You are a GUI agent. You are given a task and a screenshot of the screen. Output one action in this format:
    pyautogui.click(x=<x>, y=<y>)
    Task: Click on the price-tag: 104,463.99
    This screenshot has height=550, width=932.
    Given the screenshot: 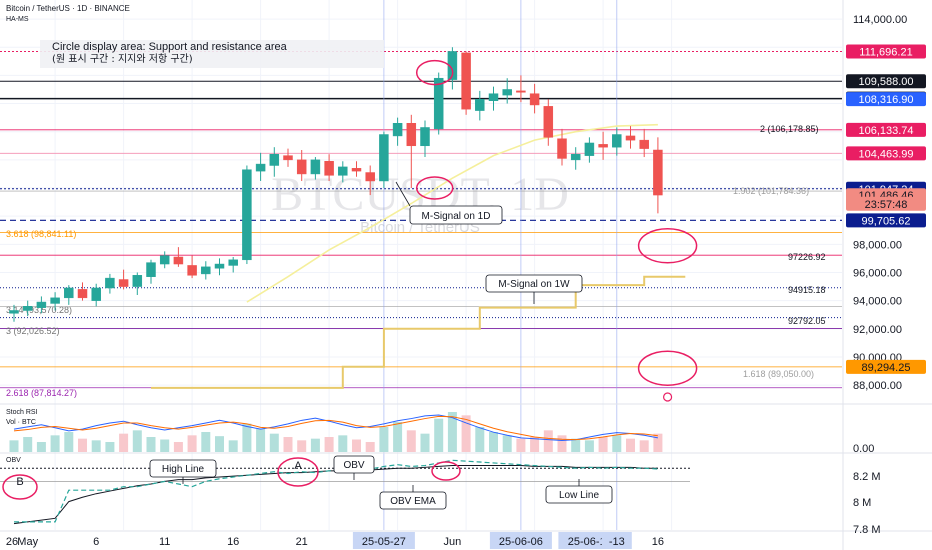 What is the action you would take?
    pyautogui.click(x=885, y=154)
    